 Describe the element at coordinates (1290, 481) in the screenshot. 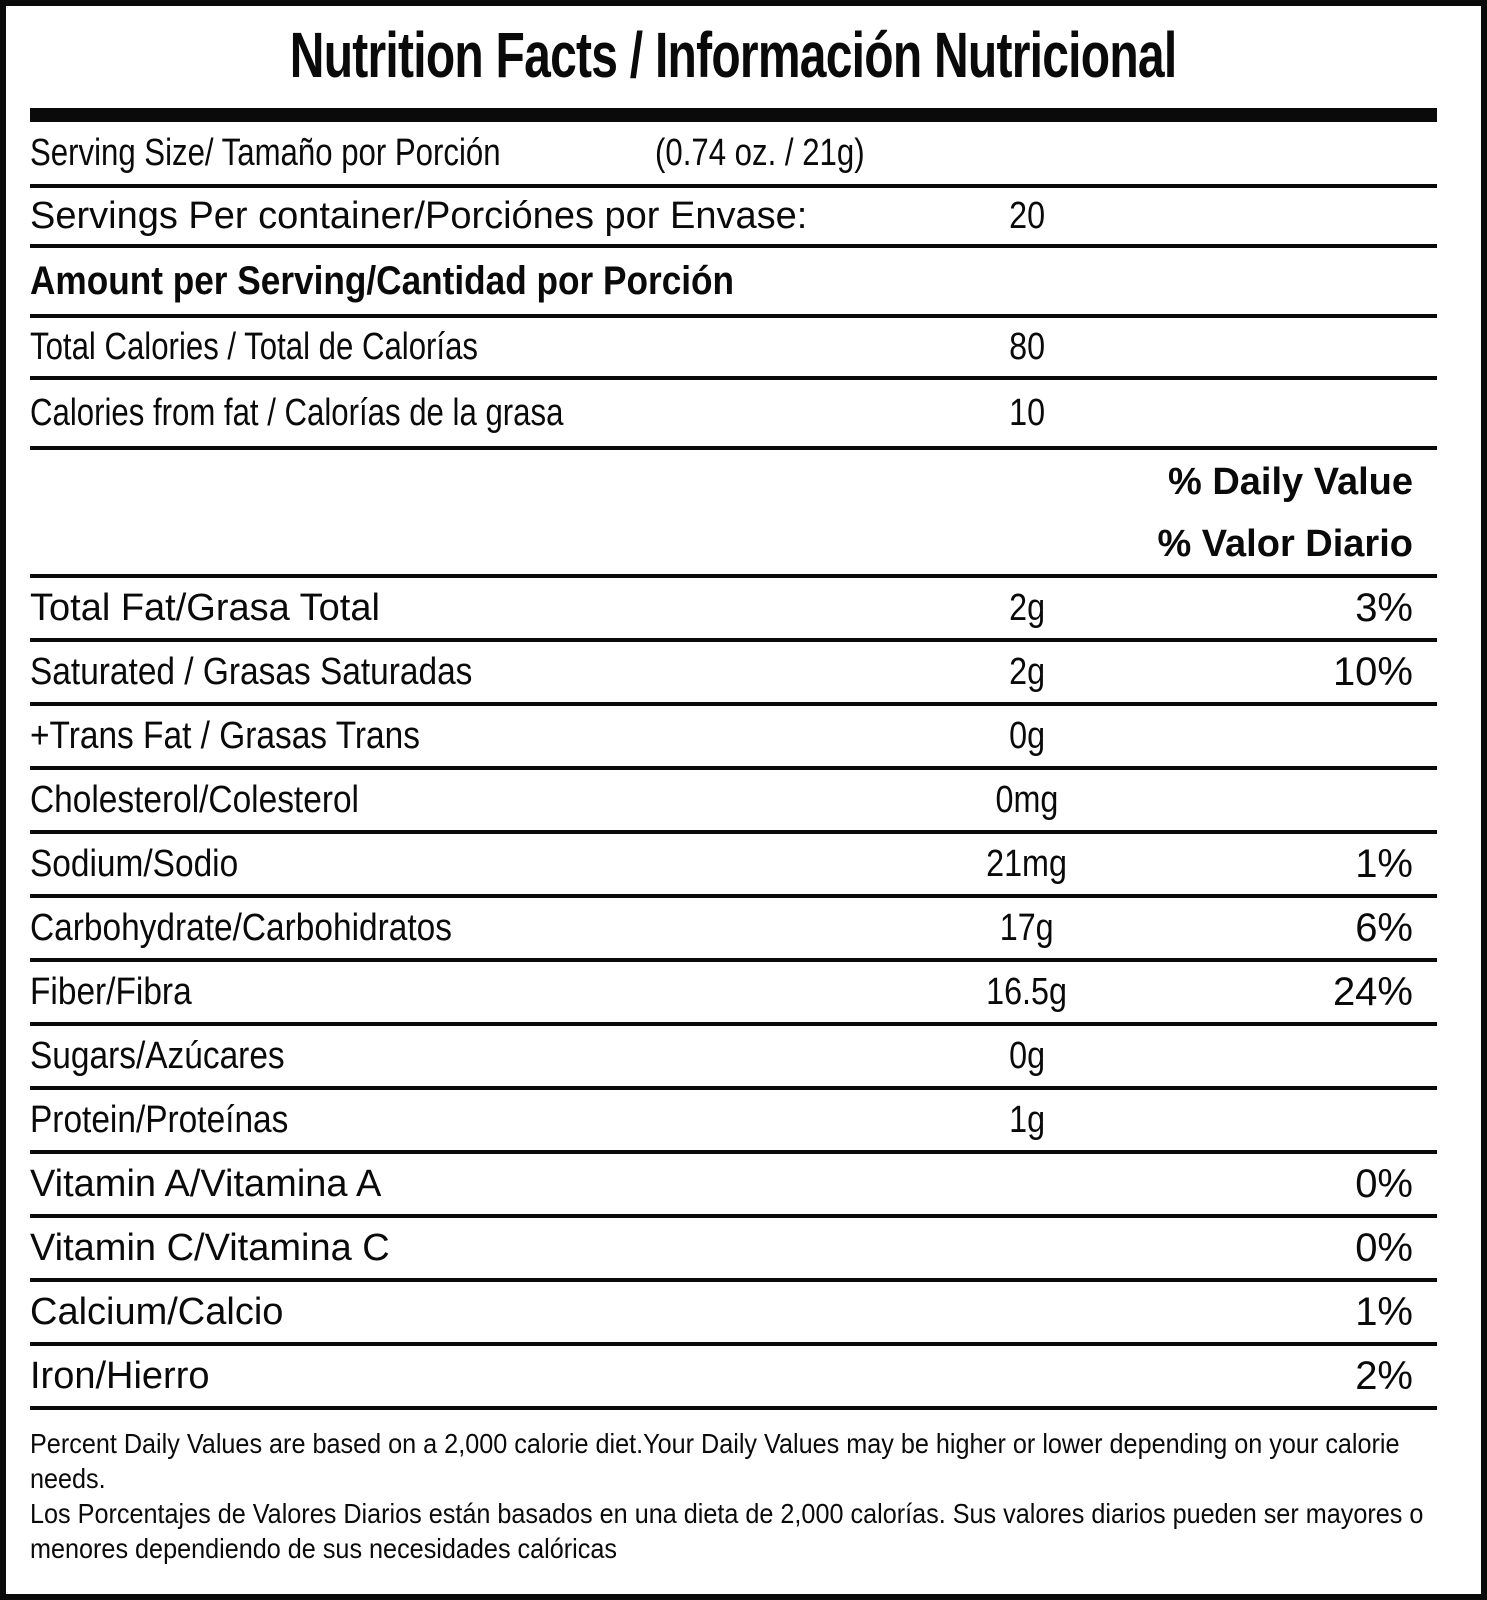

I see `daily-value-header-en: % Daily Value` at that location.